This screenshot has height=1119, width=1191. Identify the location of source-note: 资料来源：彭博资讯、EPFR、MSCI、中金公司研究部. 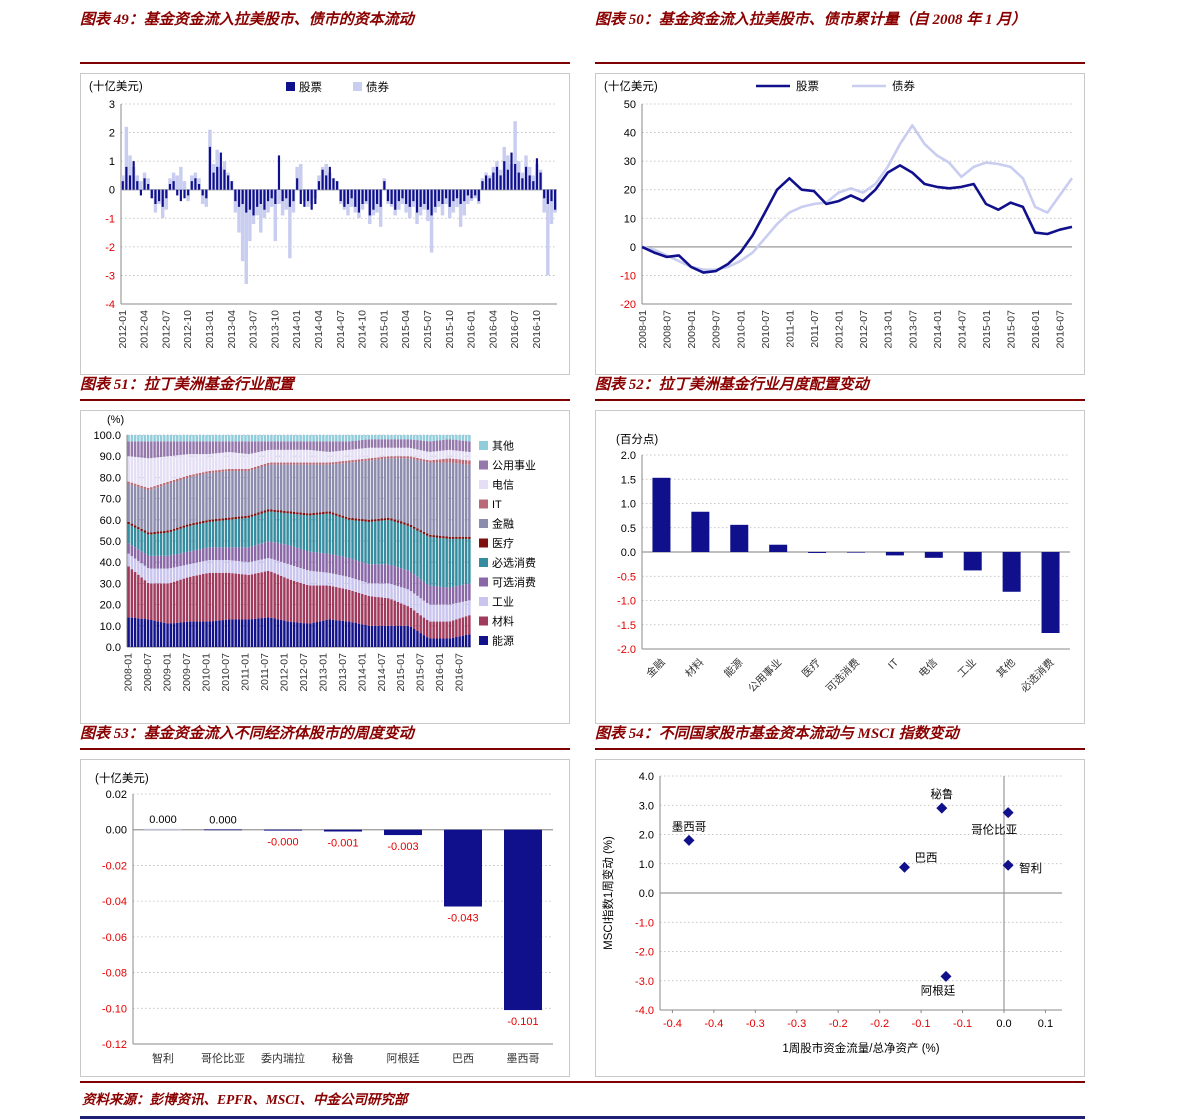
(582, 1098).